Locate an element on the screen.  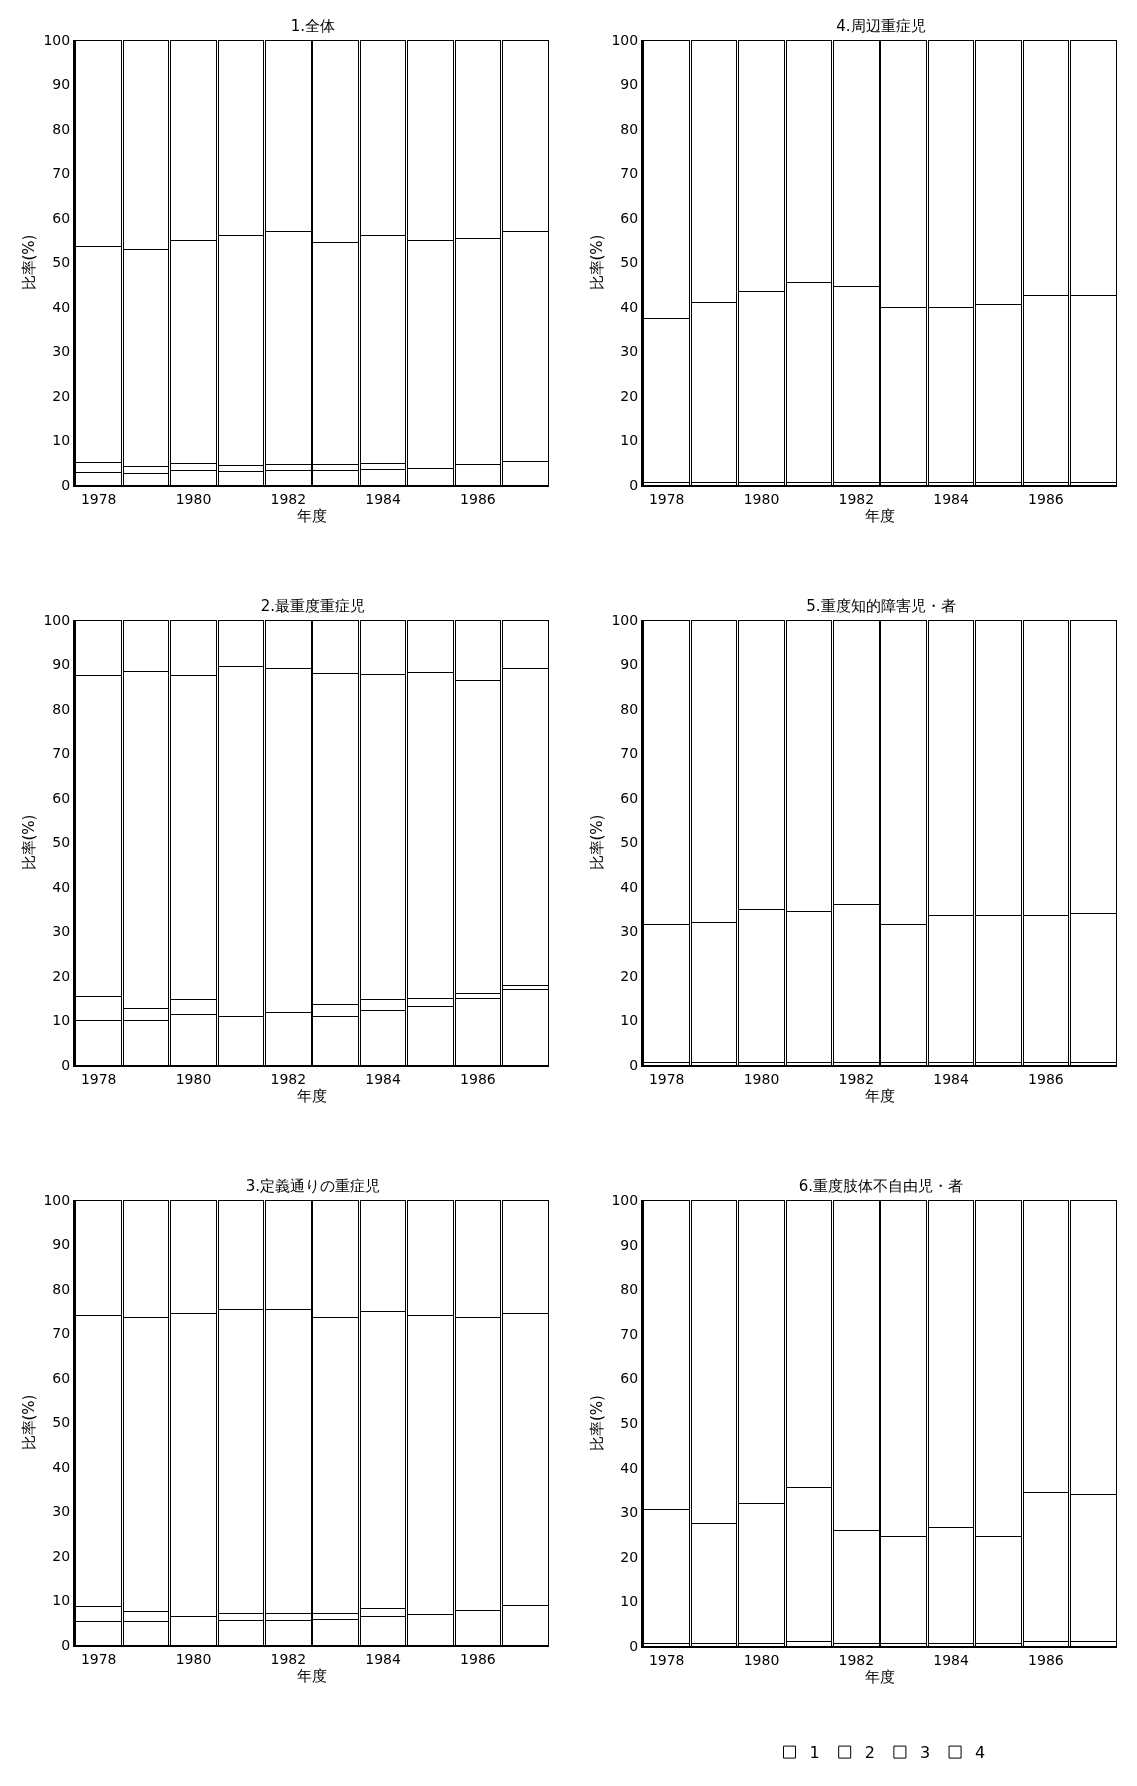
chart-title: 3.定義通りの重症児 is located at coordinates (313, 1185).